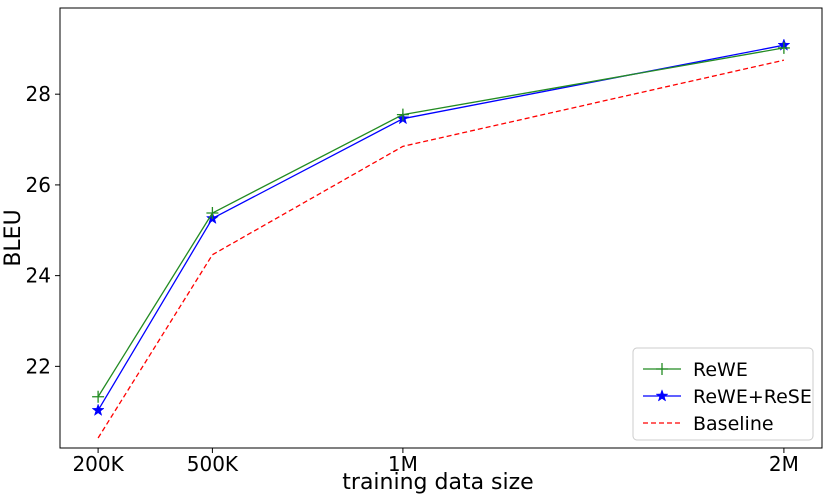 Image resolution: width=830 pixels, height=497 pixels. What do you see at coordinates (98, 409) in the screenshot?
I see `data-point-rewe-rese` at bounding box center [98, 409].